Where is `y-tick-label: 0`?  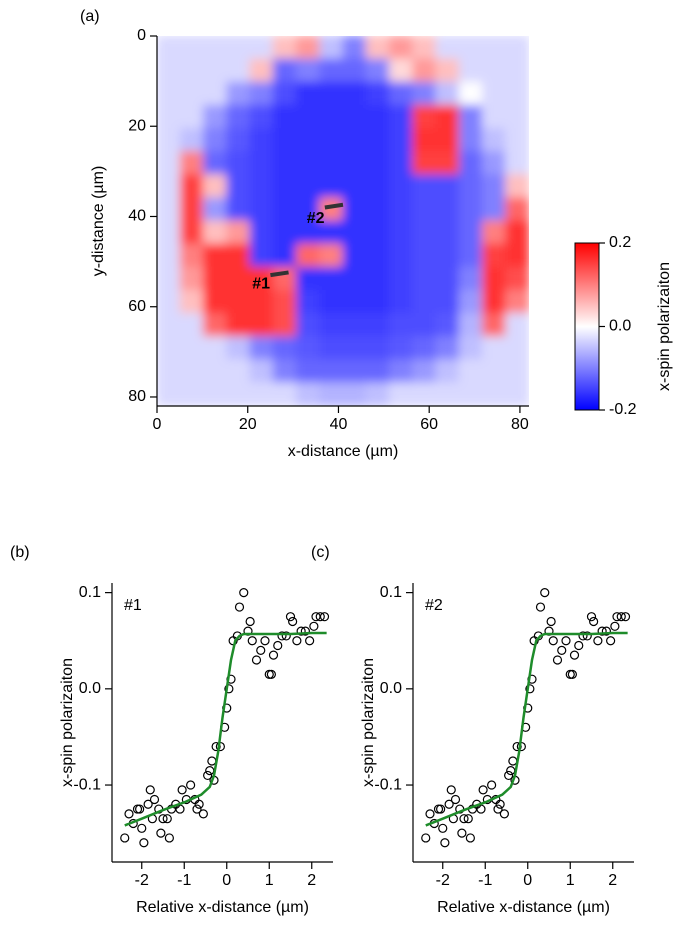
y-tick-label: 0 is located at coordinates (141, 35).